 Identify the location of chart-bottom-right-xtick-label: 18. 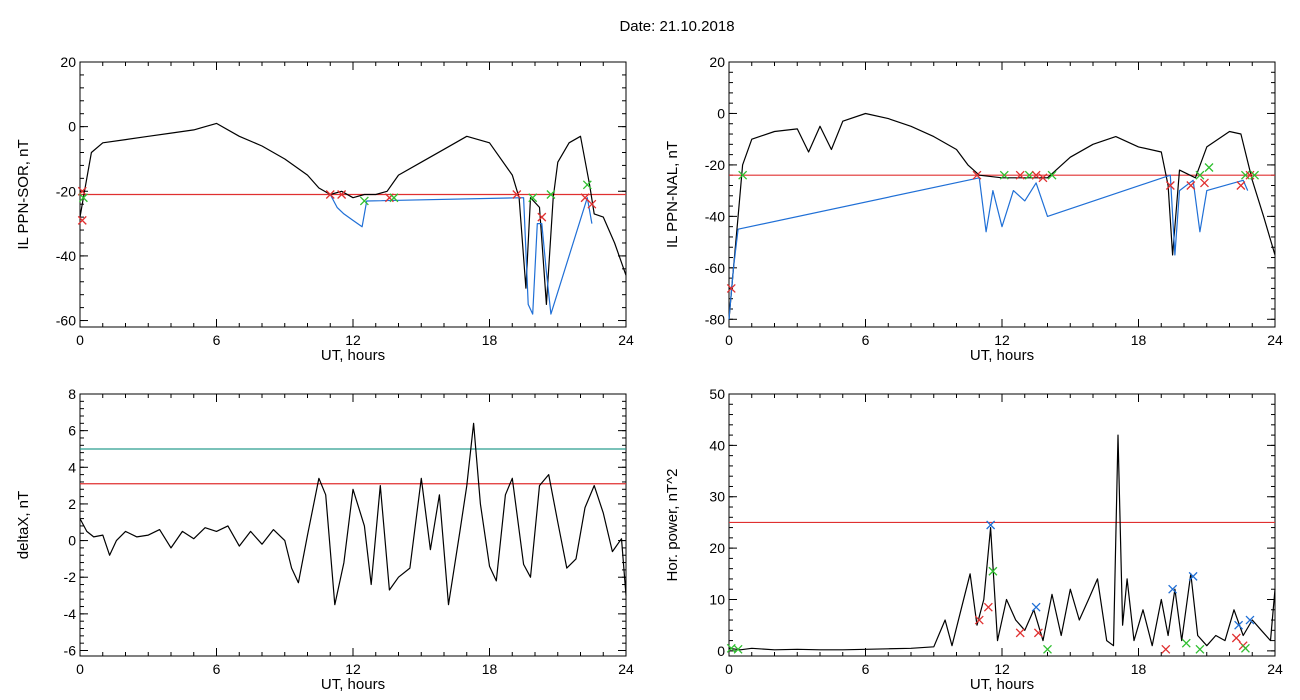
(1139, 669).